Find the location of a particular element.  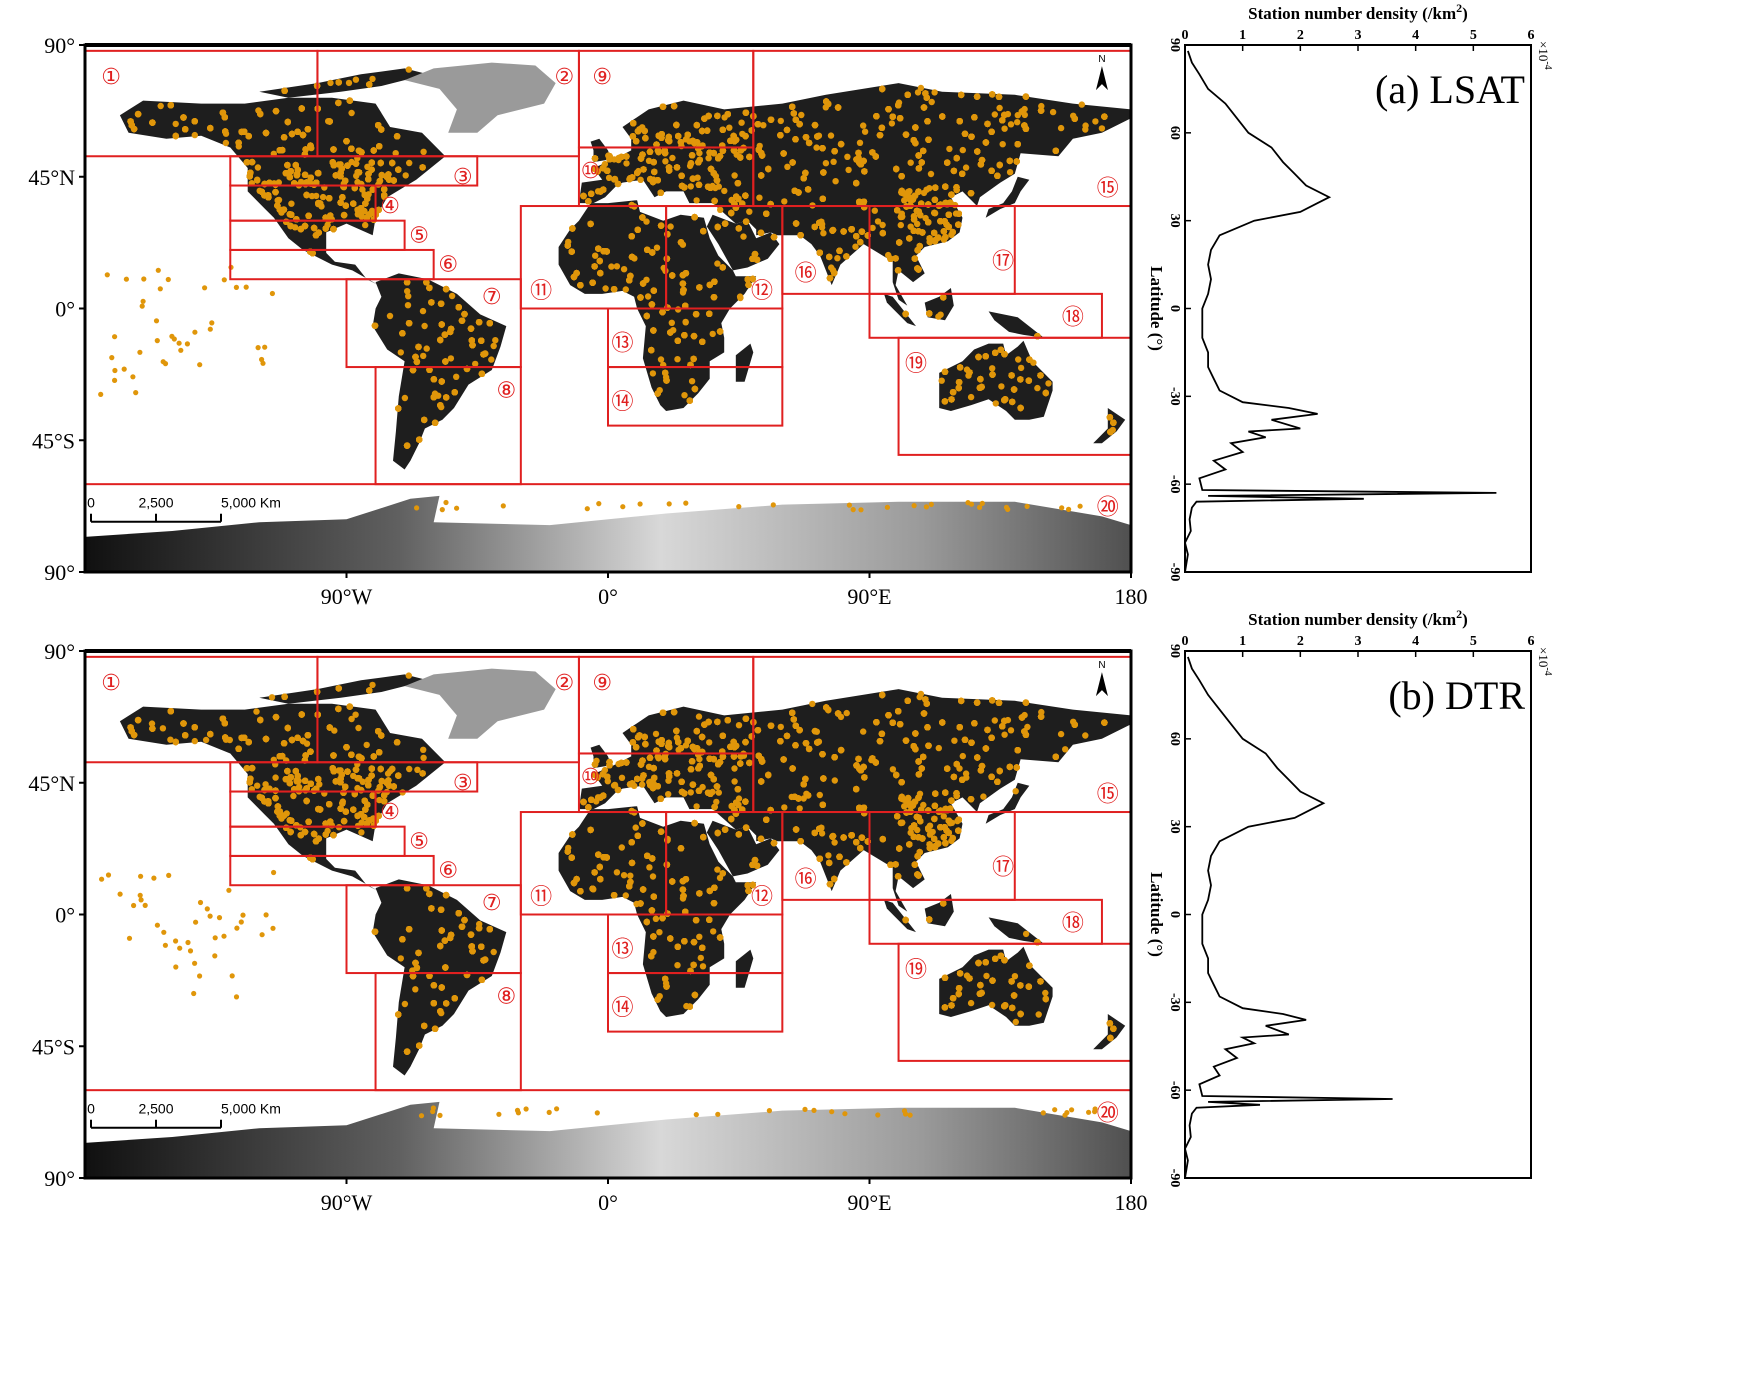

land-antarctica is located at coordinates (608, 533).